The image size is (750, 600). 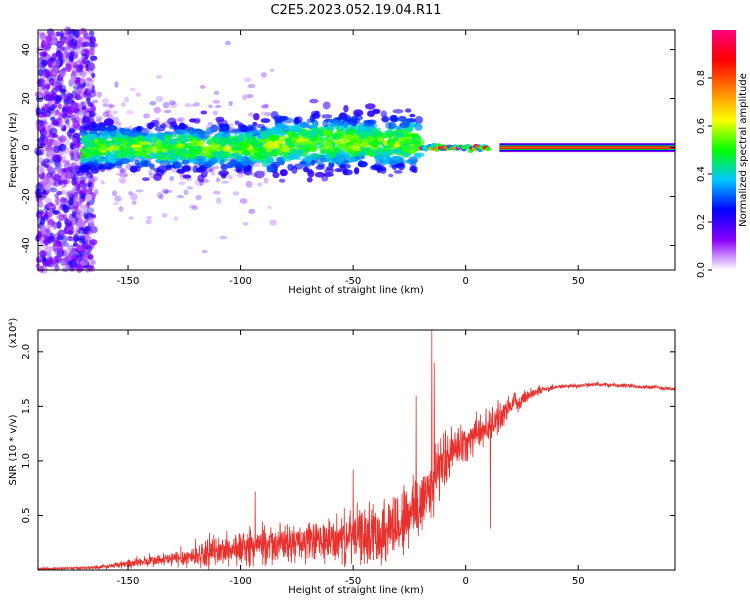 What do you see at coordinates (587, 148) in the screenshot?
I see `spectrogram-carrier-band` at bounding box center [587, 148].